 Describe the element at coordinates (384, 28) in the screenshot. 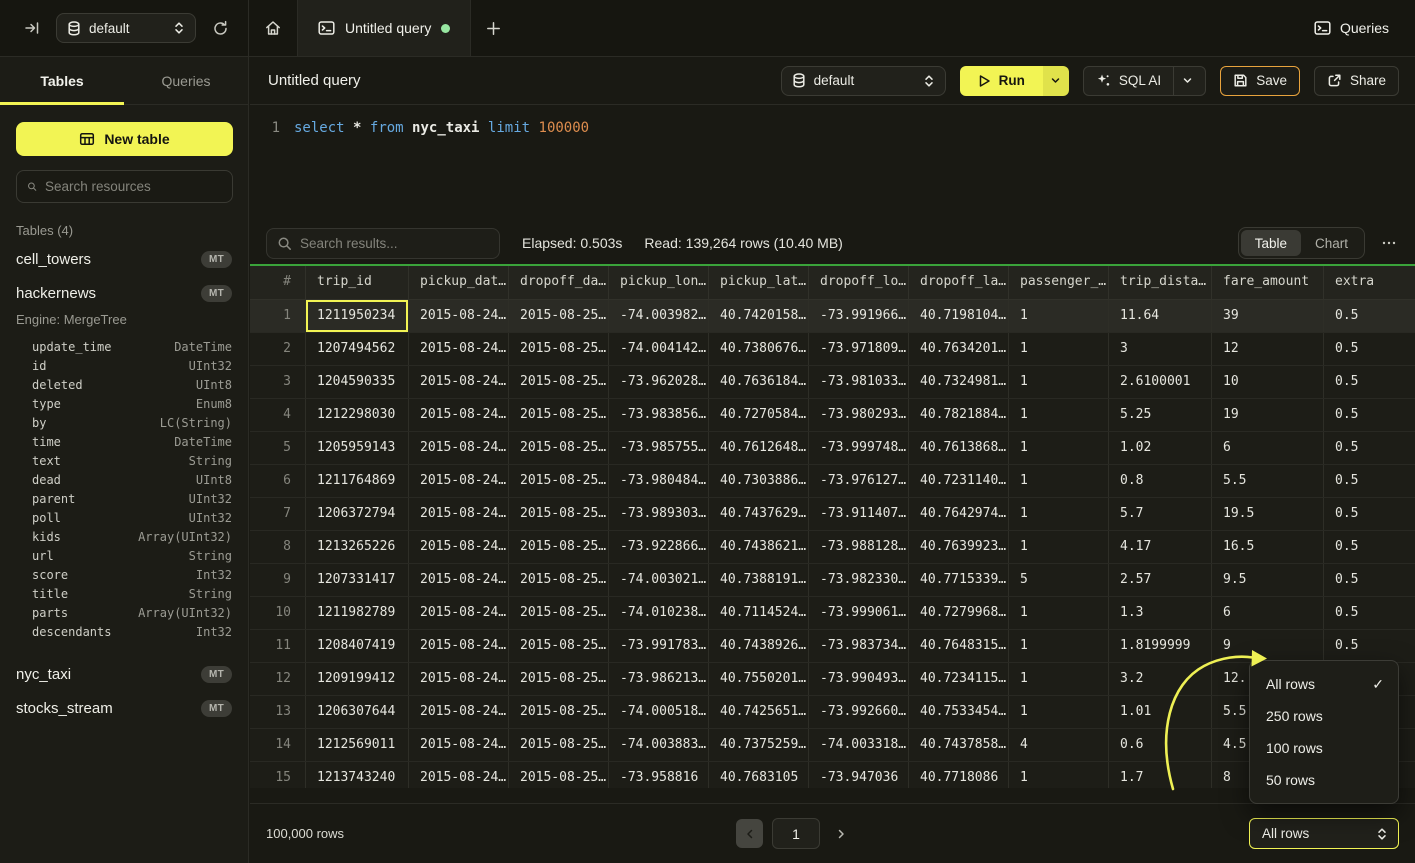

I see `tab-untitled-query: Untitled query` at that location.